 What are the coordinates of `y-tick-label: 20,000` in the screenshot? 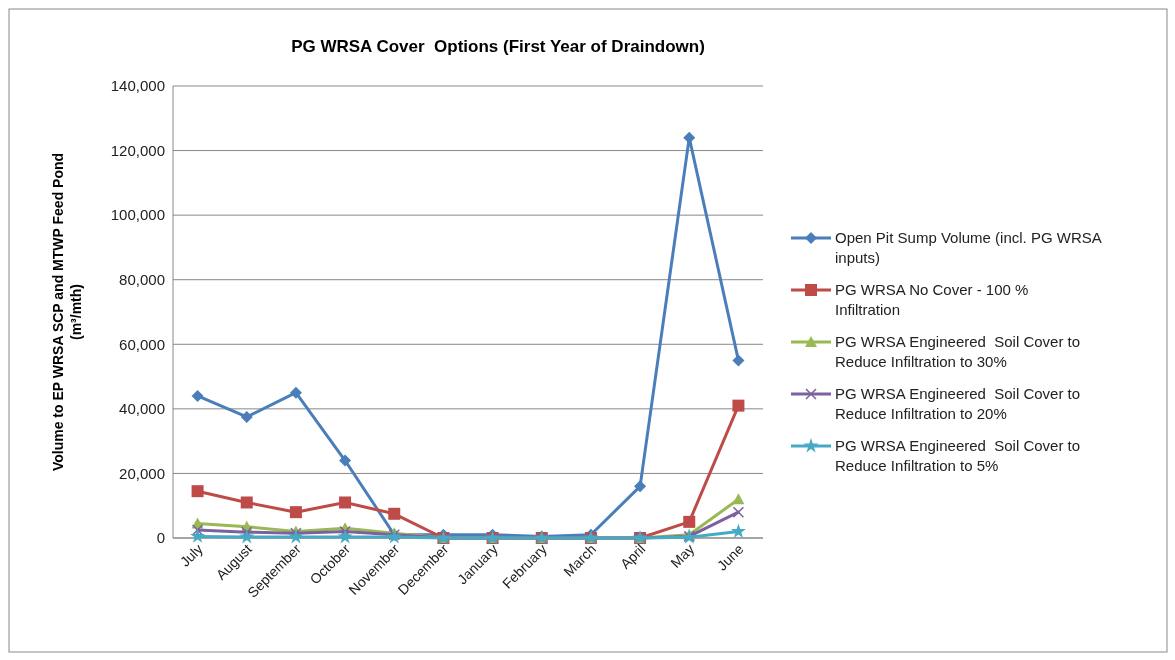 It's located at (142, 473).